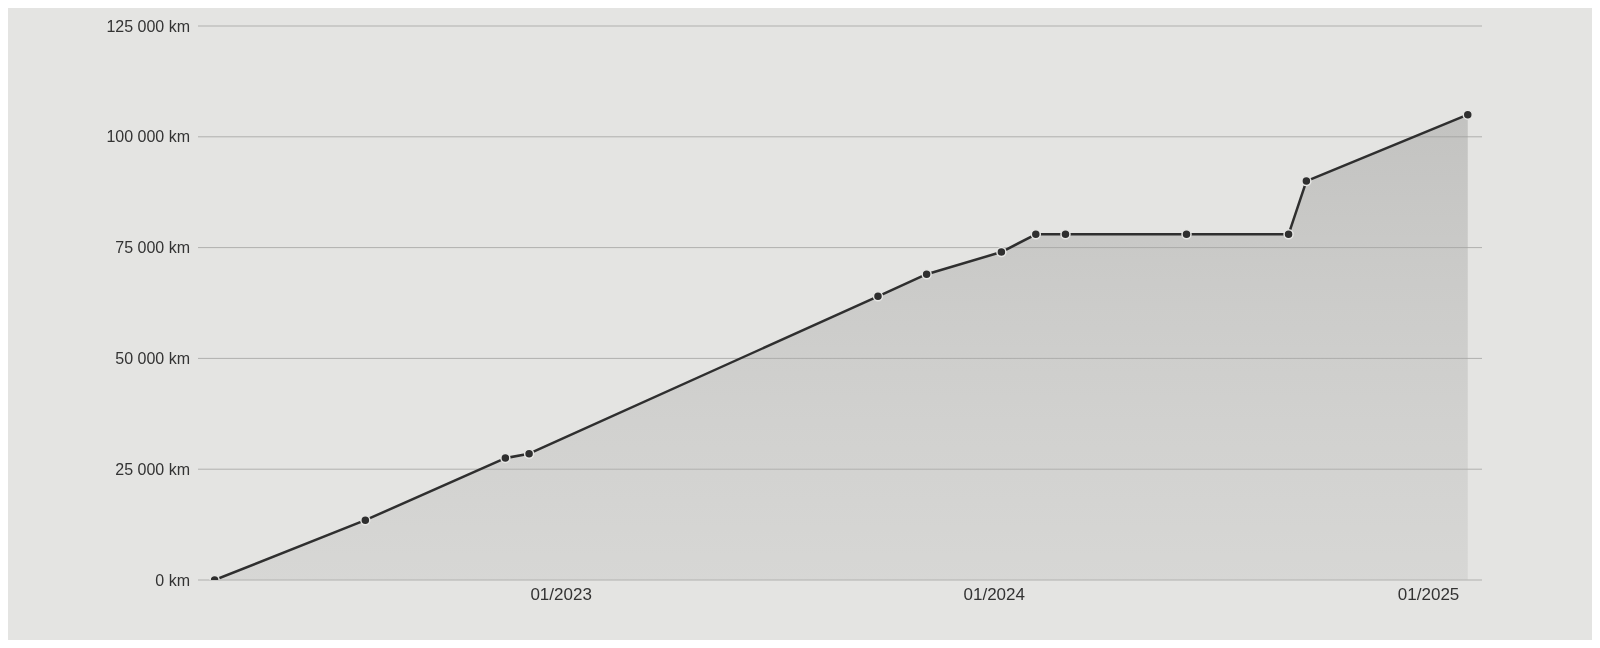  What do you see at coordinates (1428, 595) in the screenshot?
I see `x-tick-label: 01/2025` at bounding box center [1428, 595].